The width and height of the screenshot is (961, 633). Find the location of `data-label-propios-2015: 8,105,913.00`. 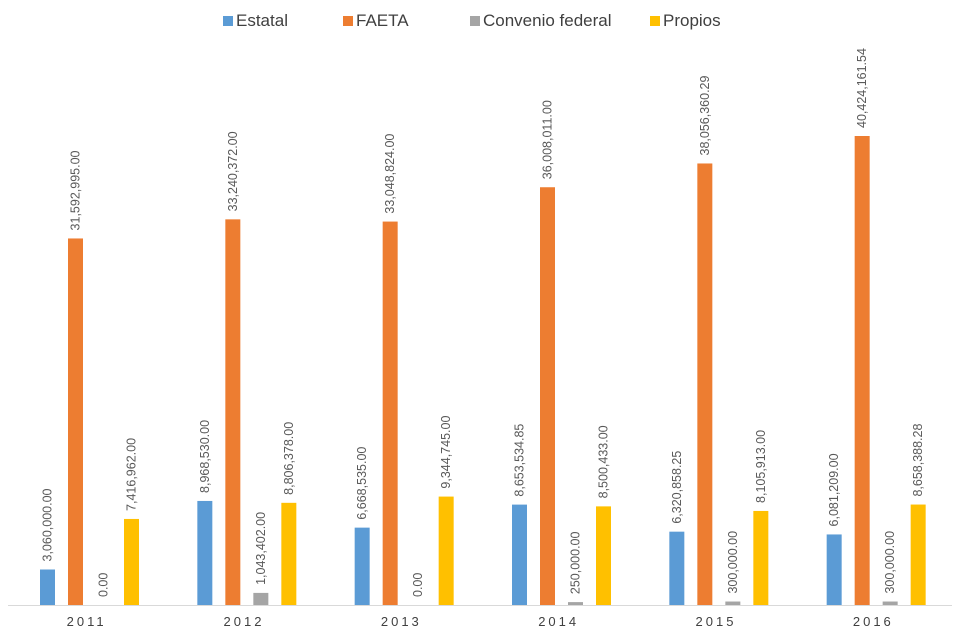

data-label-propios-2015: 8,105,913.00 is located at coordinates (761, 466).